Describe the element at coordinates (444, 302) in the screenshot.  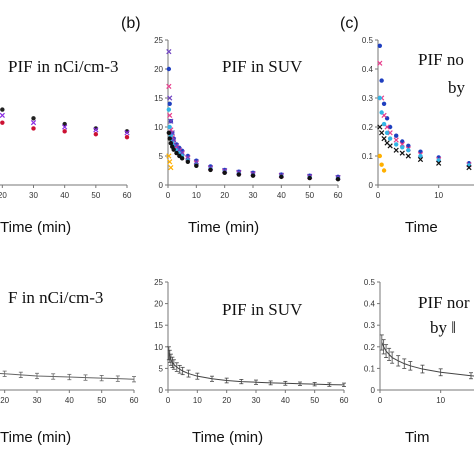
I see `panel-title: PIF nor` at that location.